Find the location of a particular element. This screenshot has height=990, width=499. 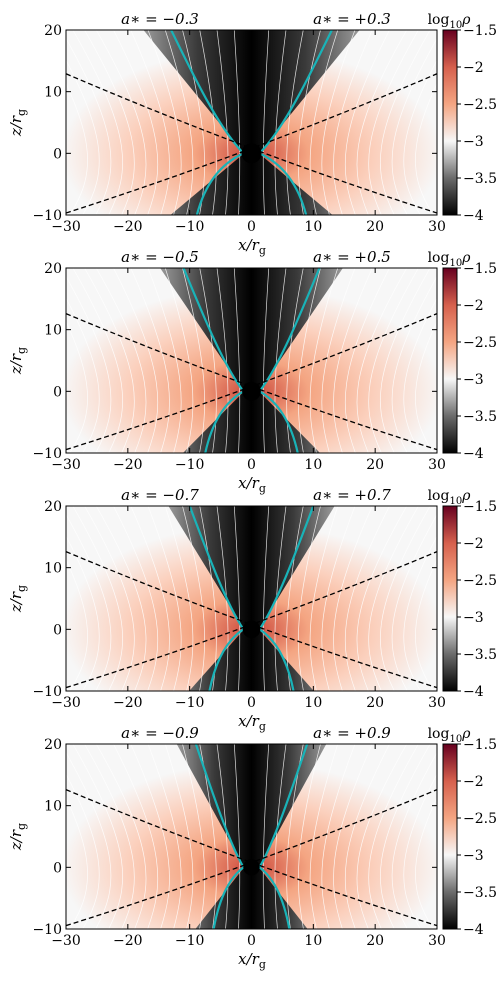

spin-label-left: a∗ = −0.5 is located at coordinates (160, 257).